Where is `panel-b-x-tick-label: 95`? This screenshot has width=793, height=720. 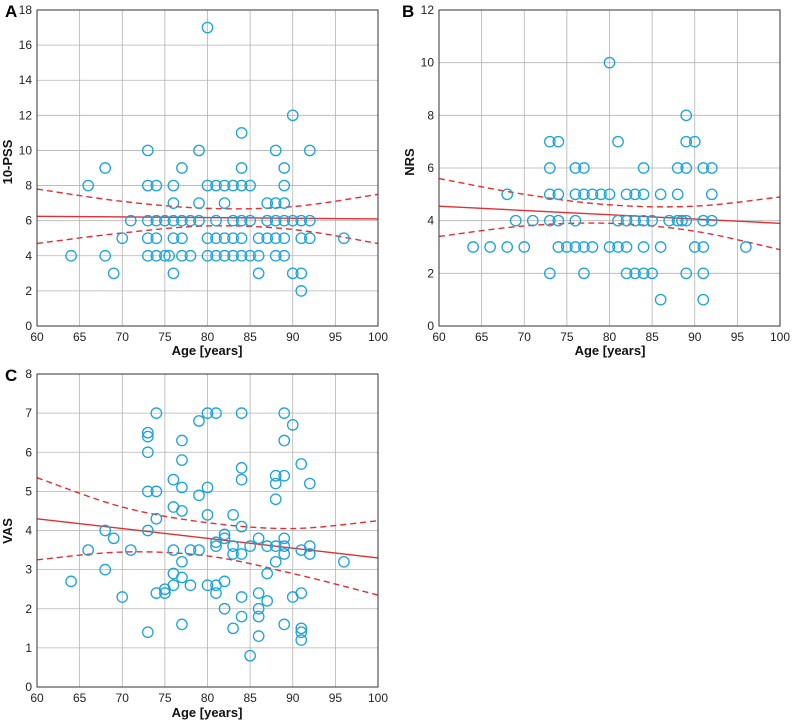 panel-b-x-tick-label: 95 is located at coordinates (738, 337).